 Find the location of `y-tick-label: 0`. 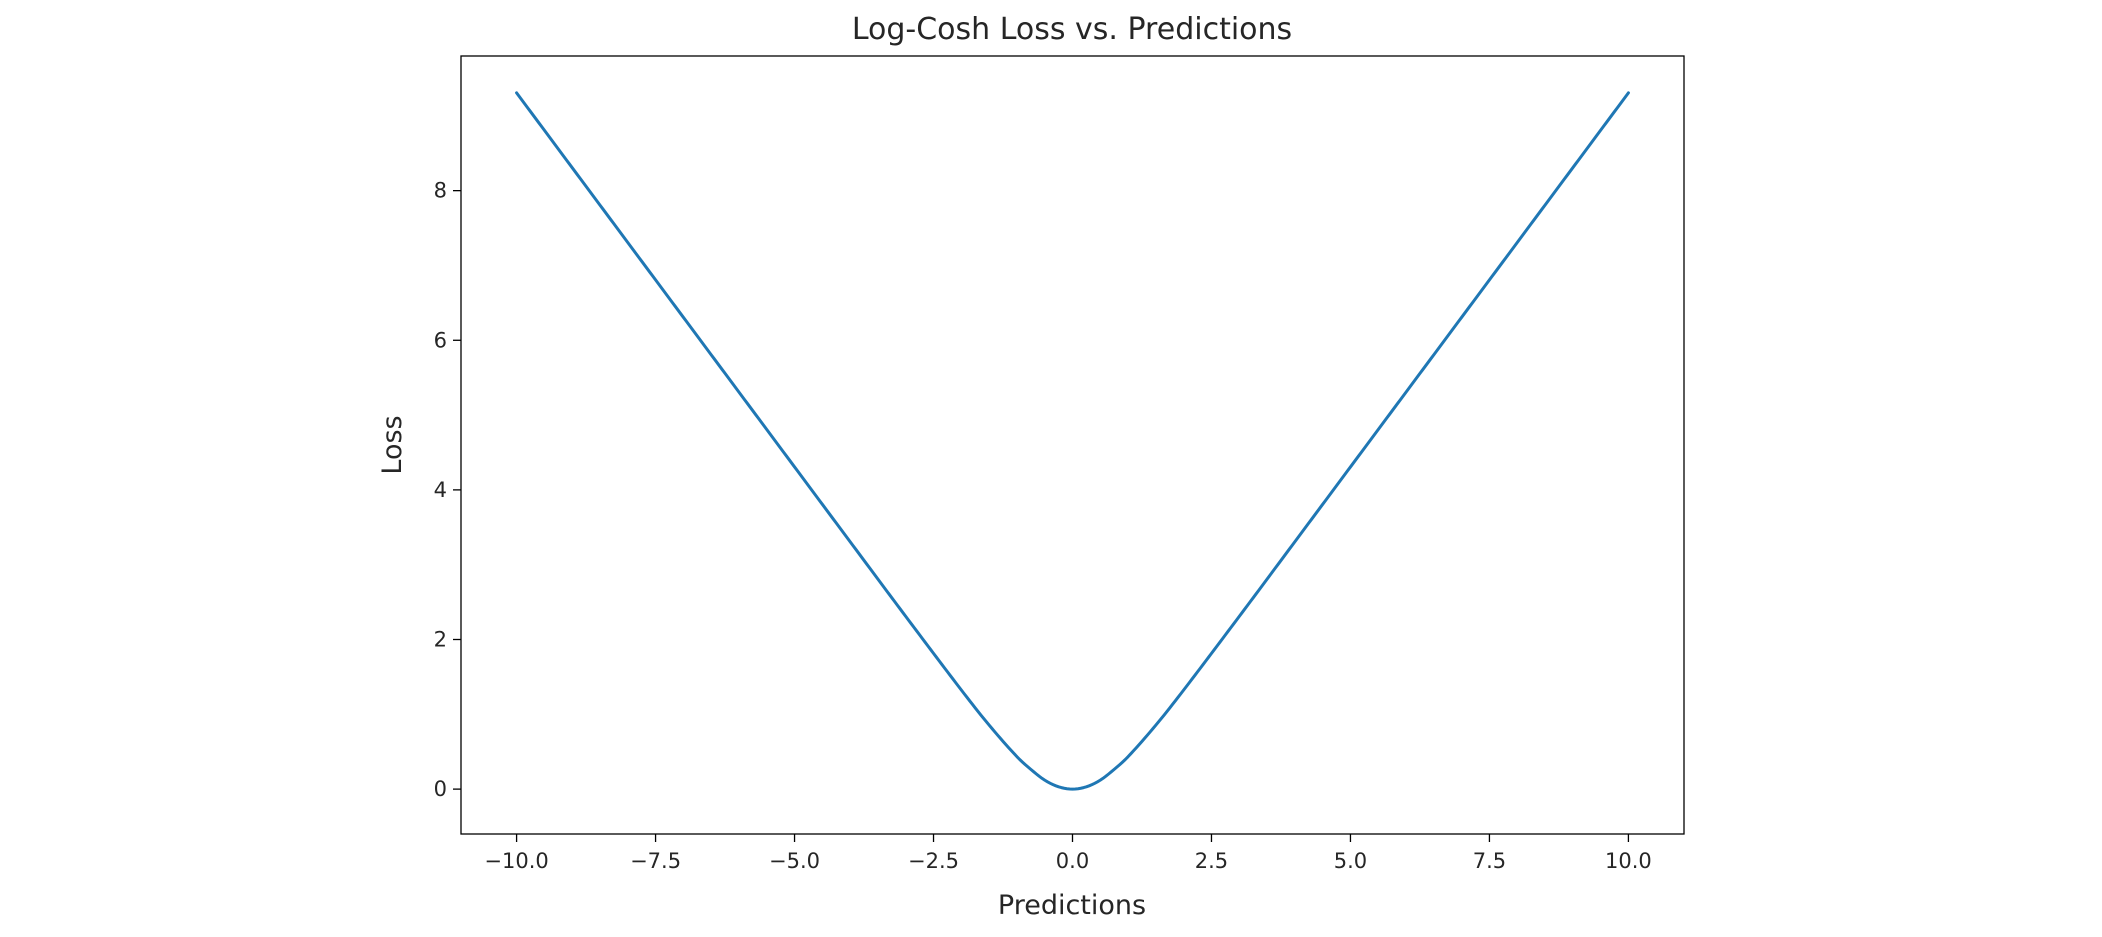

y-tick-label: 0 is located at coordinates (440, 789).